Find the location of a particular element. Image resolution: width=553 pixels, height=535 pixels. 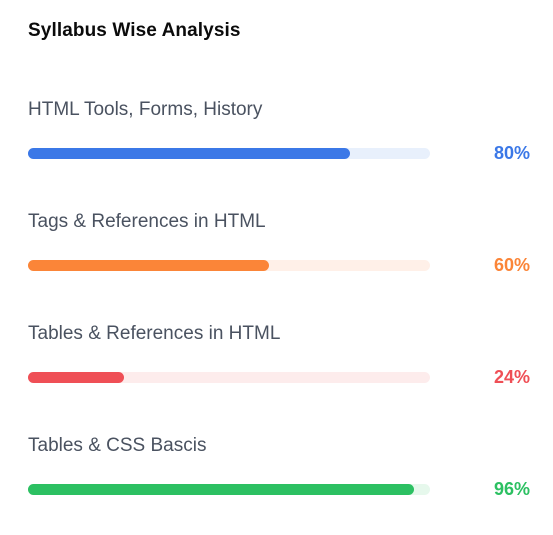

syllabus-item-label: HTML Tools, Forms, History is located at coordinates (145, 109).